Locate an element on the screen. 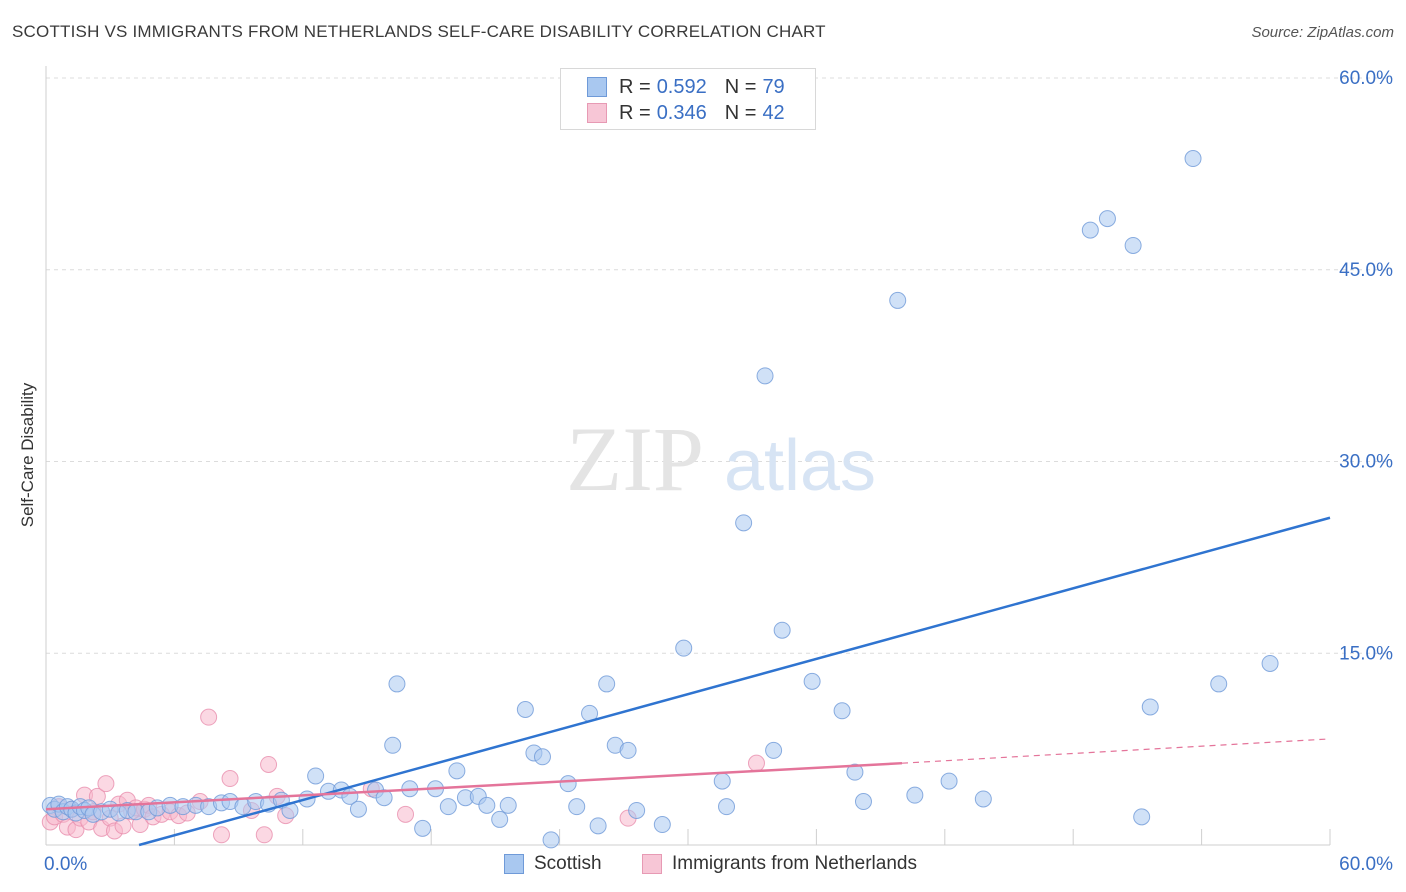 The width and height of the screenshot is (1406, 892). r-value: 0.346 is located at coordinates (681, 112).